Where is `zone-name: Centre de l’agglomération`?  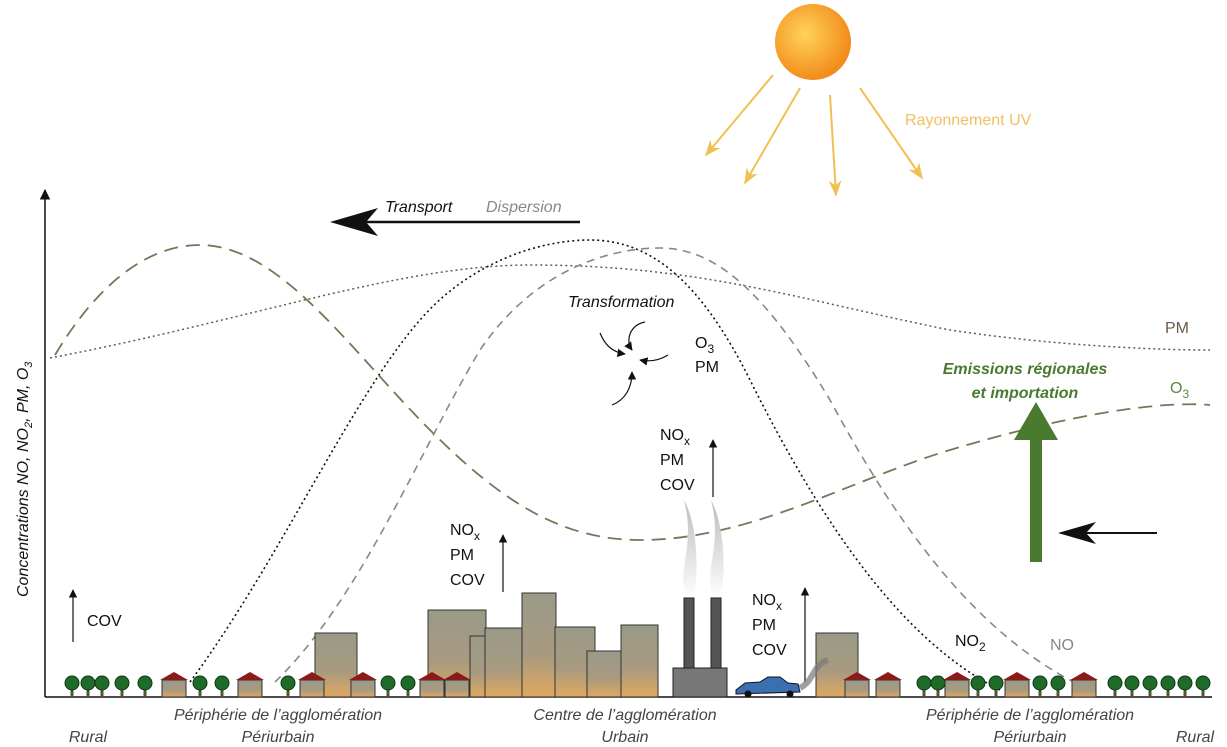
zone-name: Centre de l’agglomération is located at coordinates (624, 715).